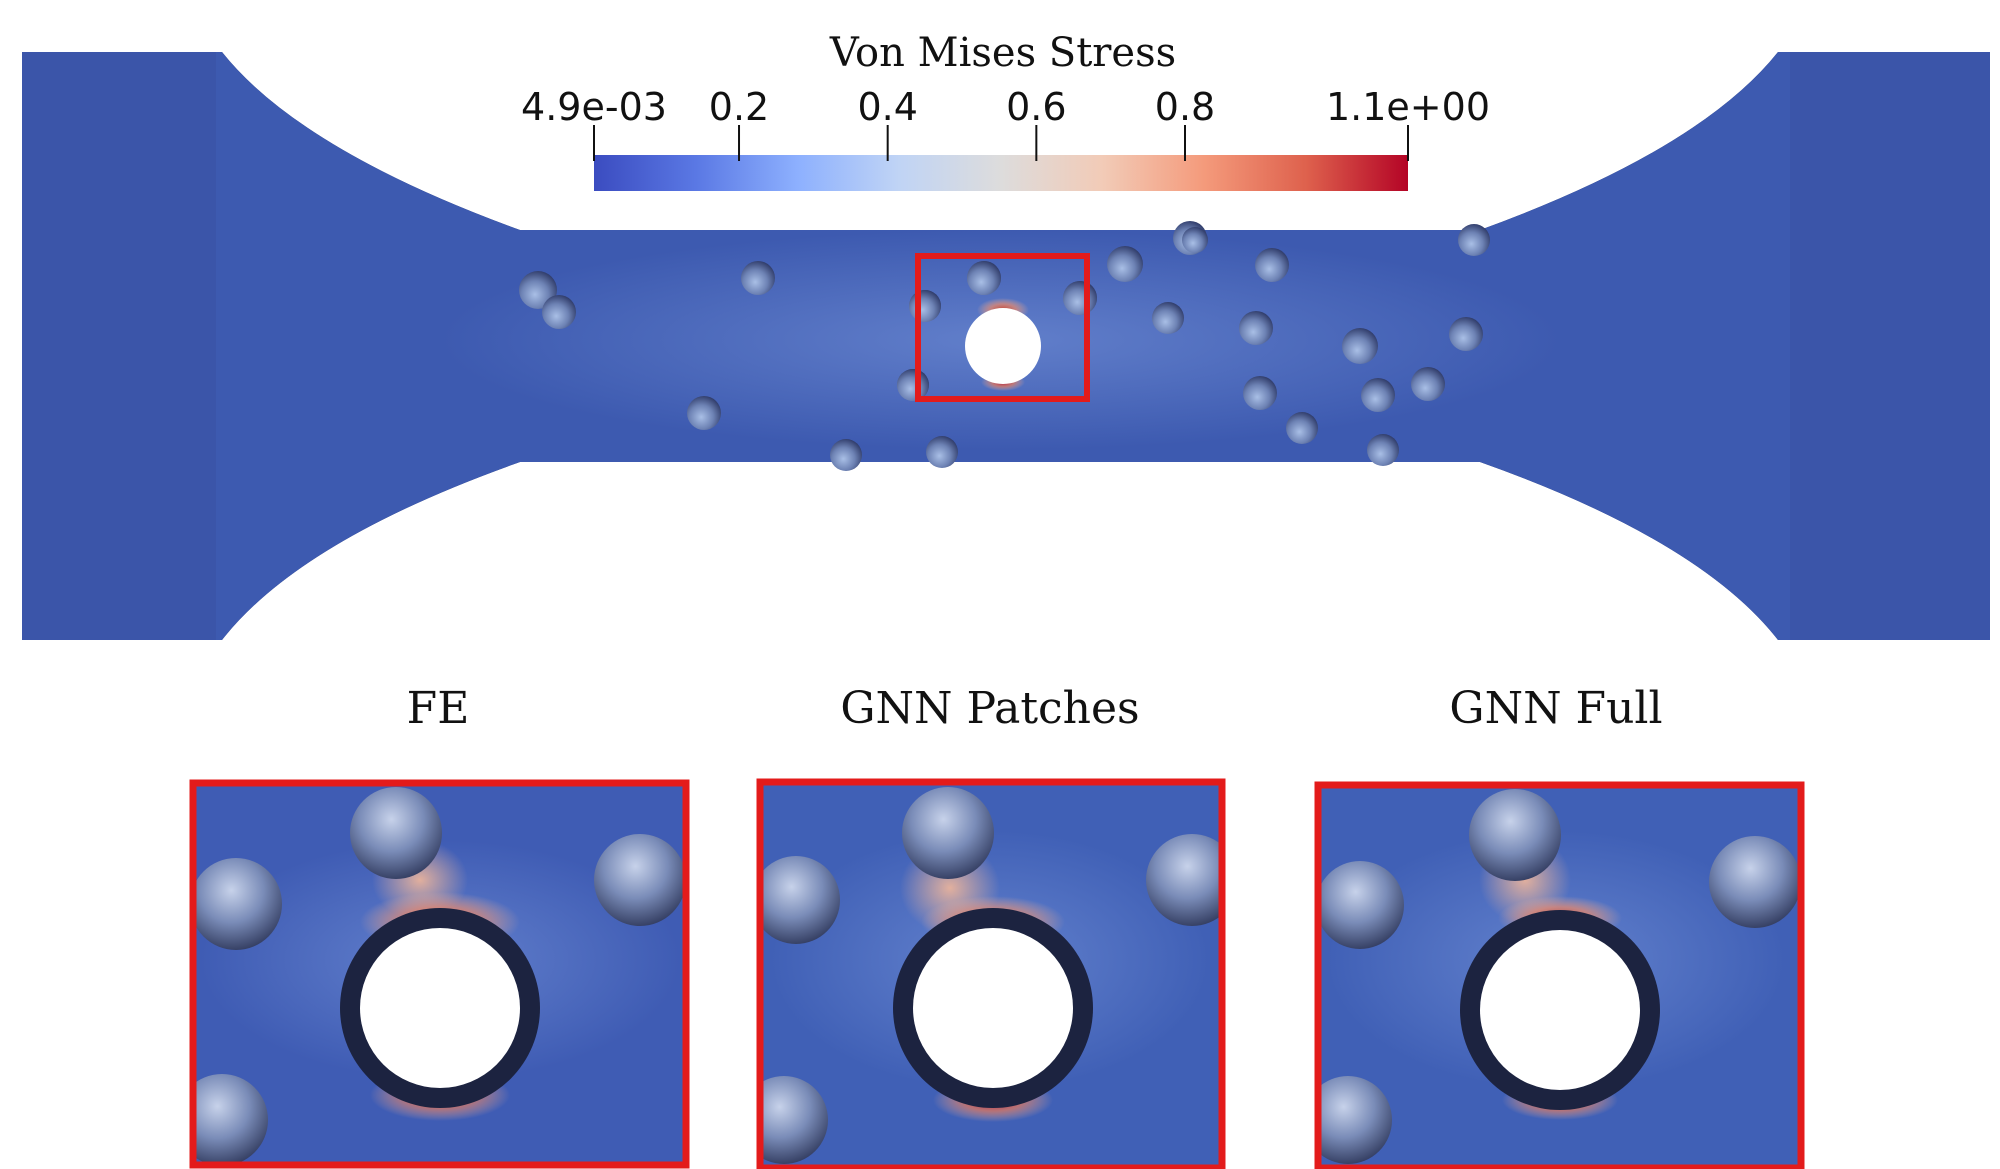 The image size is (2000, 1169). What do you see at coordinates (989, 708) in the screenshot?
I see `panel-title-gnn-patches: GNN Patches` at bounding box center [989, 708].